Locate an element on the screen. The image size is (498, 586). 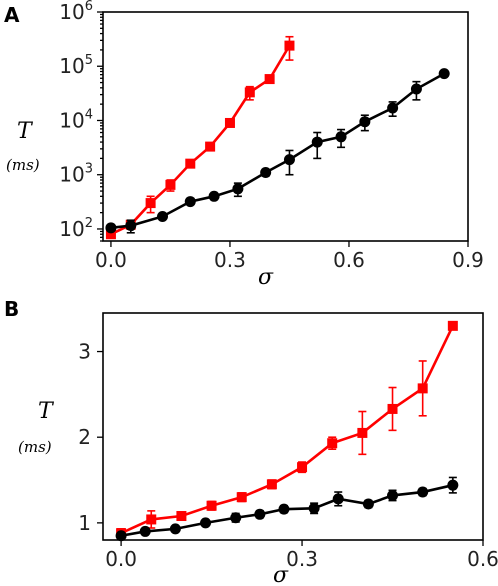
x-tick-label: 0.9 is located at coordinates (468, 260).